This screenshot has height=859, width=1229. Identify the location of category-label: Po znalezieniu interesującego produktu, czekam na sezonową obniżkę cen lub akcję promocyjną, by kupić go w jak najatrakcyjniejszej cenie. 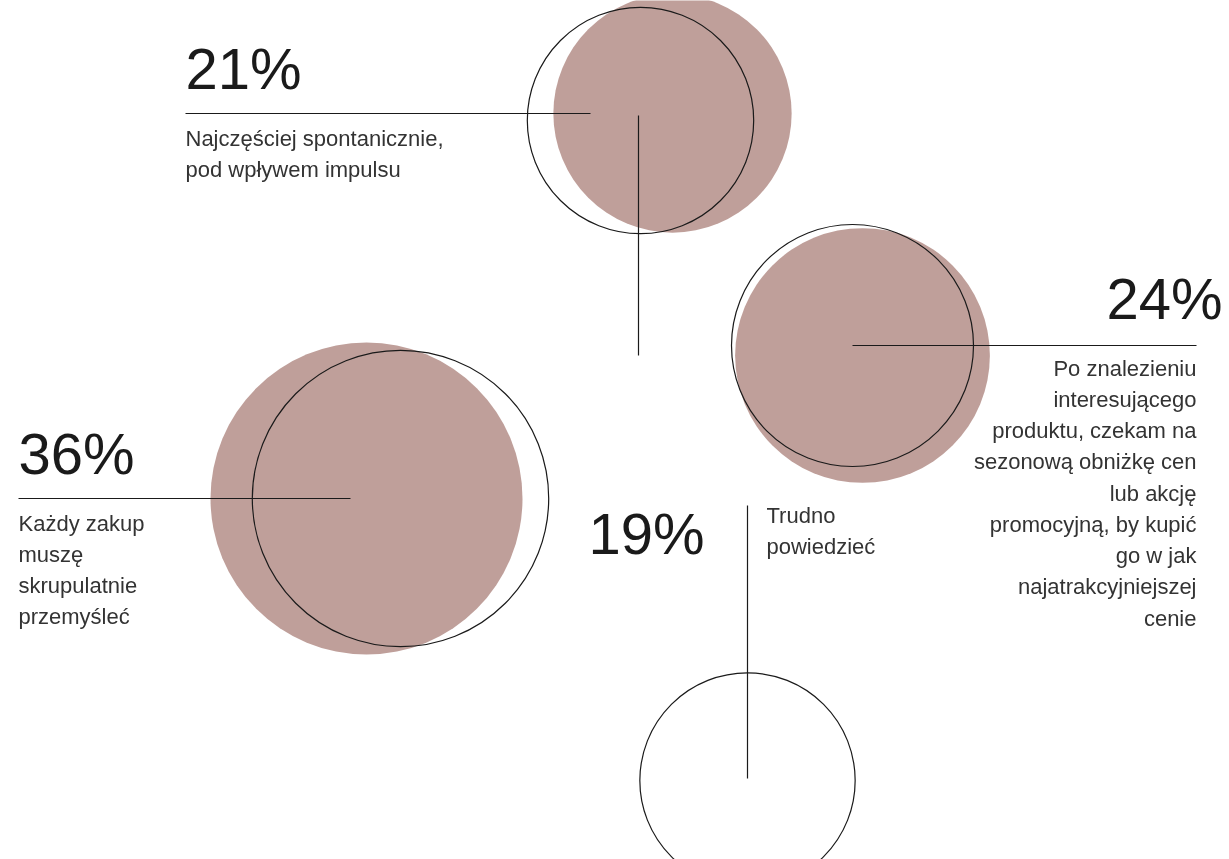
(1085, 493).